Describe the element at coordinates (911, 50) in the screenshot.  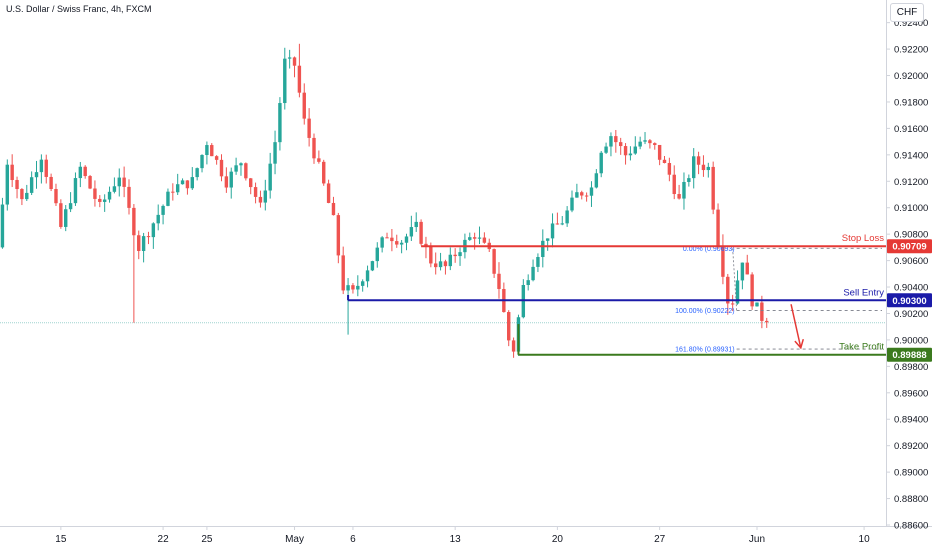
I see `price-tick-label: 0.92200` at that location.